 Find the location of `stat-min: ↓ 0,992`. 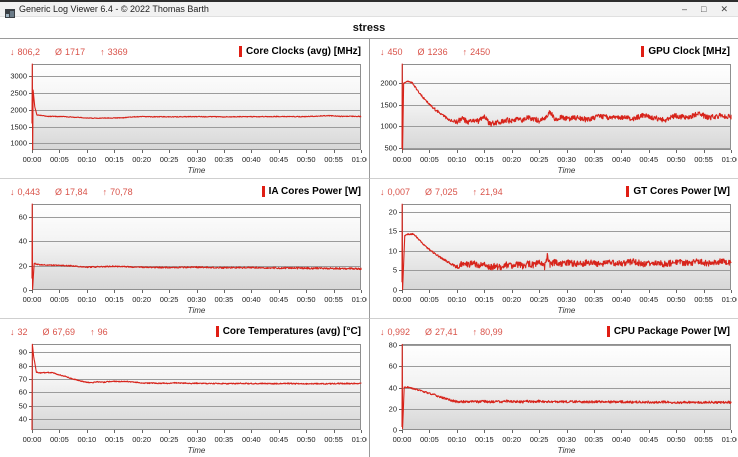

stat-min: ↓ 0,992 is located at coordinates (395, 332).